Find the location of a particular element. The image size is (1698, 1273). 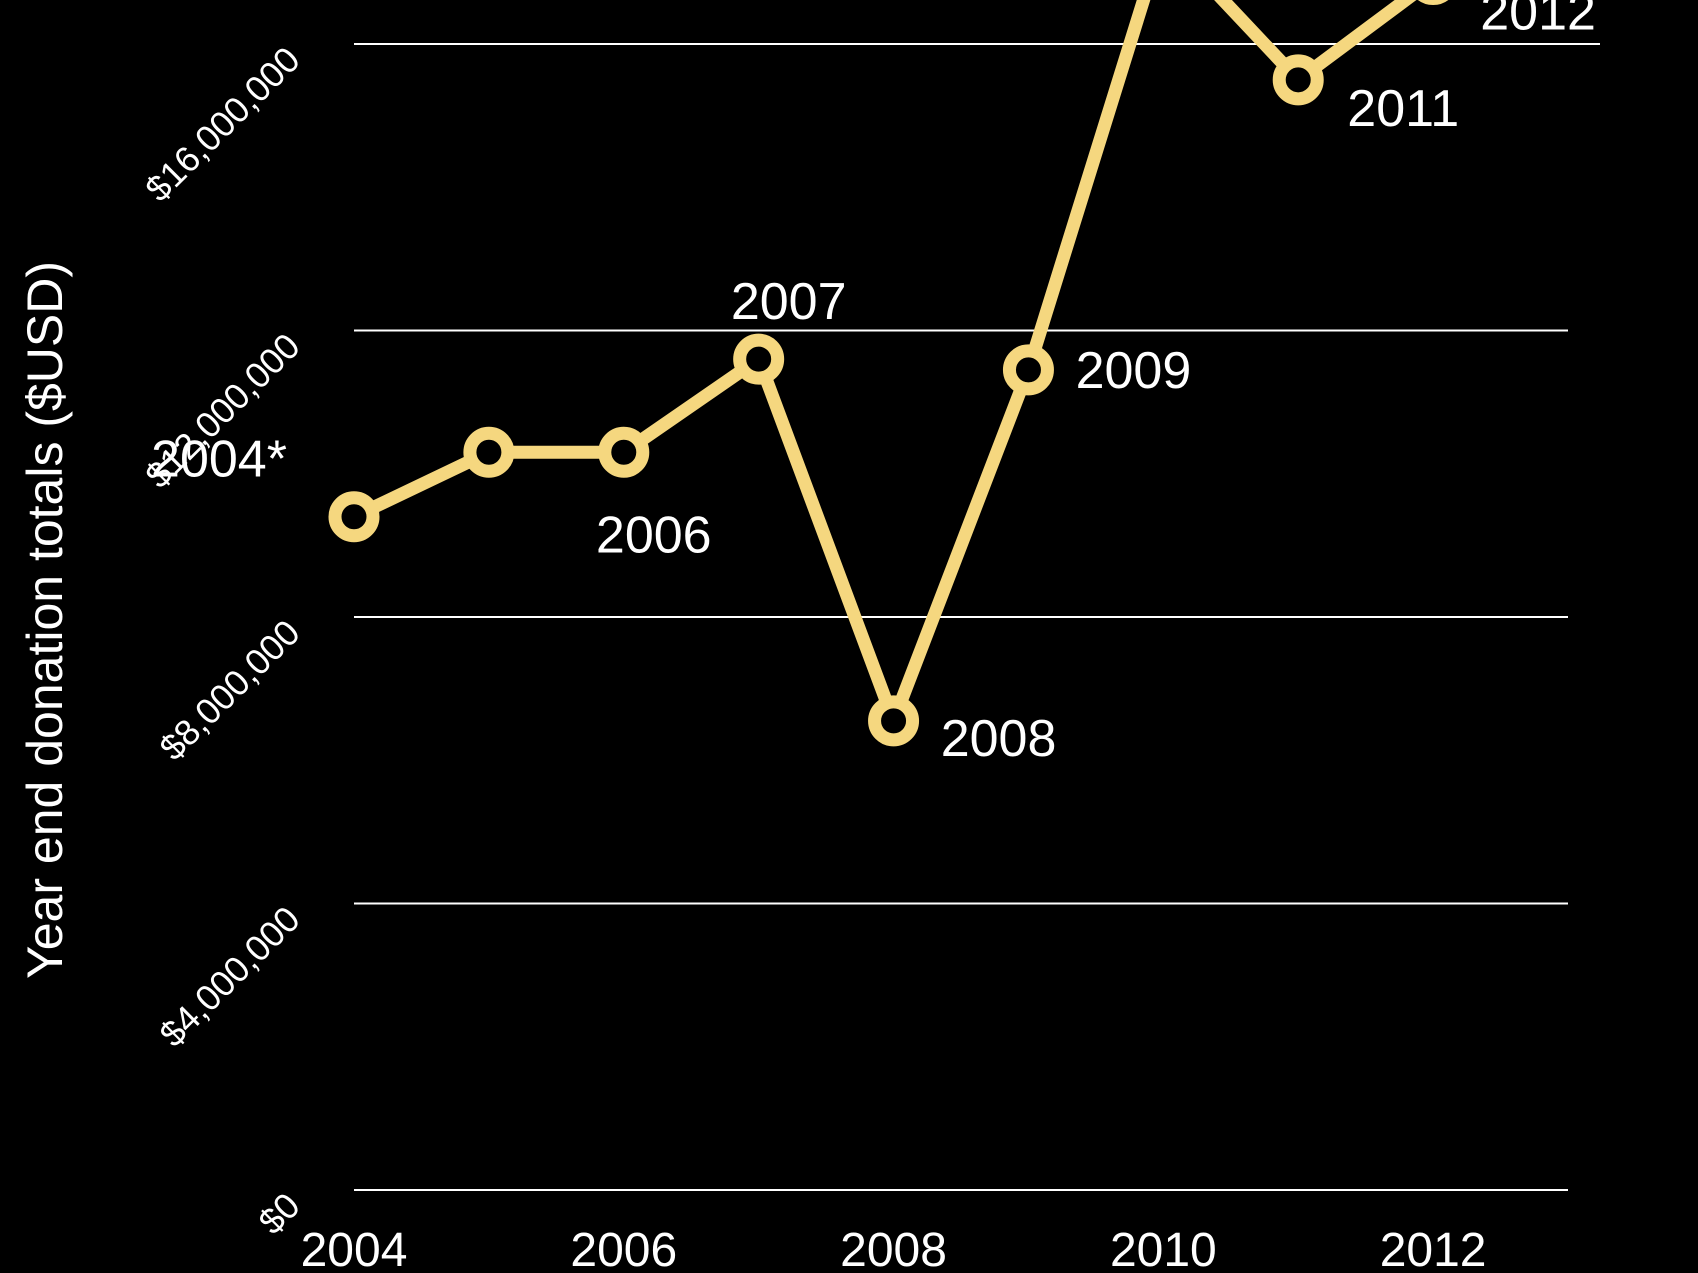

y-tick-label: $4,000,000 is located at coordinates (229, 976).